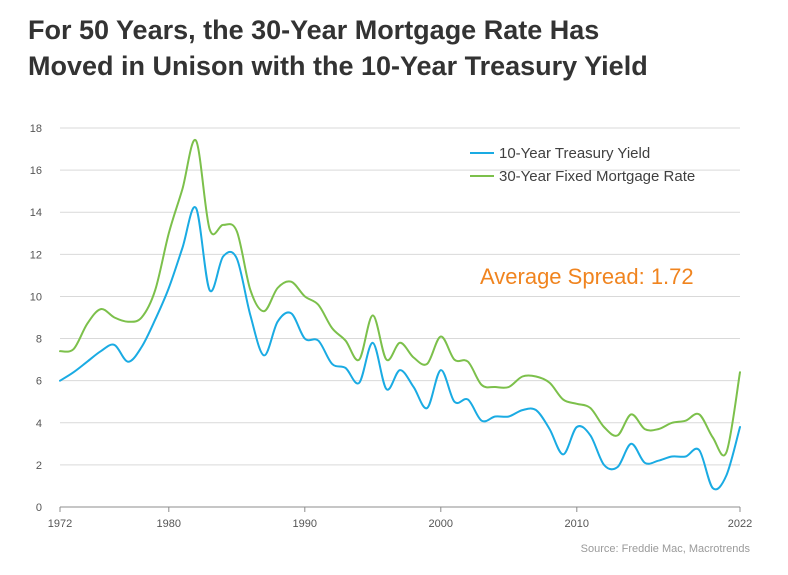 This screenshot has width=788, height=575. What do you see at coordinates (36, 297) in the screenshot?
I see `y-tick-label-10: 10` at bounding box center [36, 297].